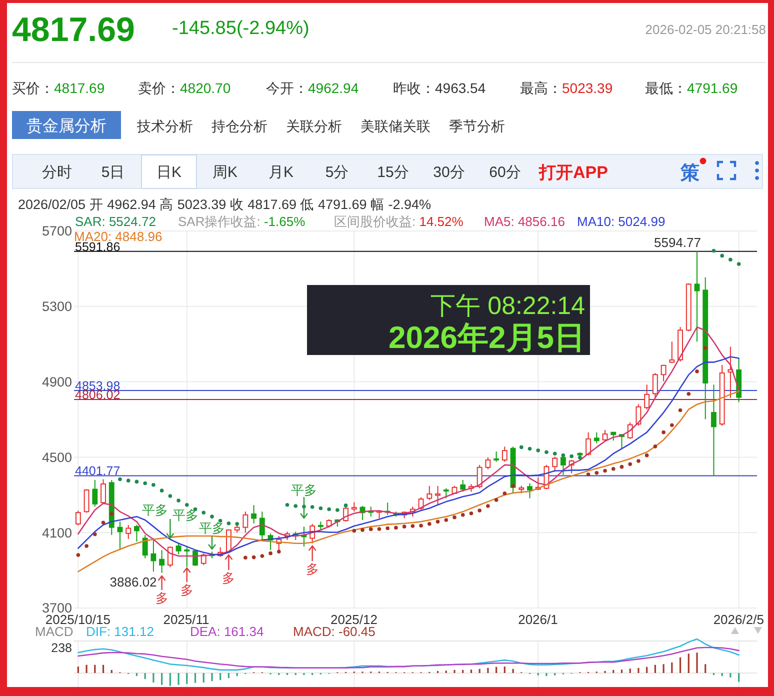 The image size is (774, 696). What do you see at coordinates (227, 631) in the screenshot?
I see `series-label: DEA: 161.34` at bounding box center [227, 631].